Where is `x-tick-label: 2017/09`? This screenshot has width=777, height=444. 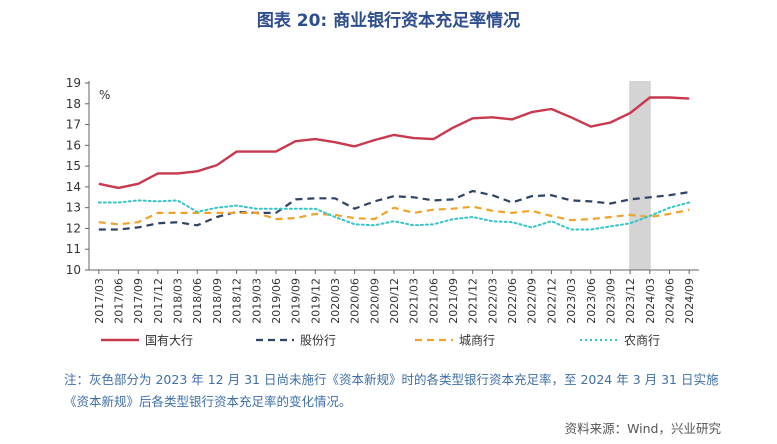
x-tick-label: 2017/09 is located at coordinates (138, 301).